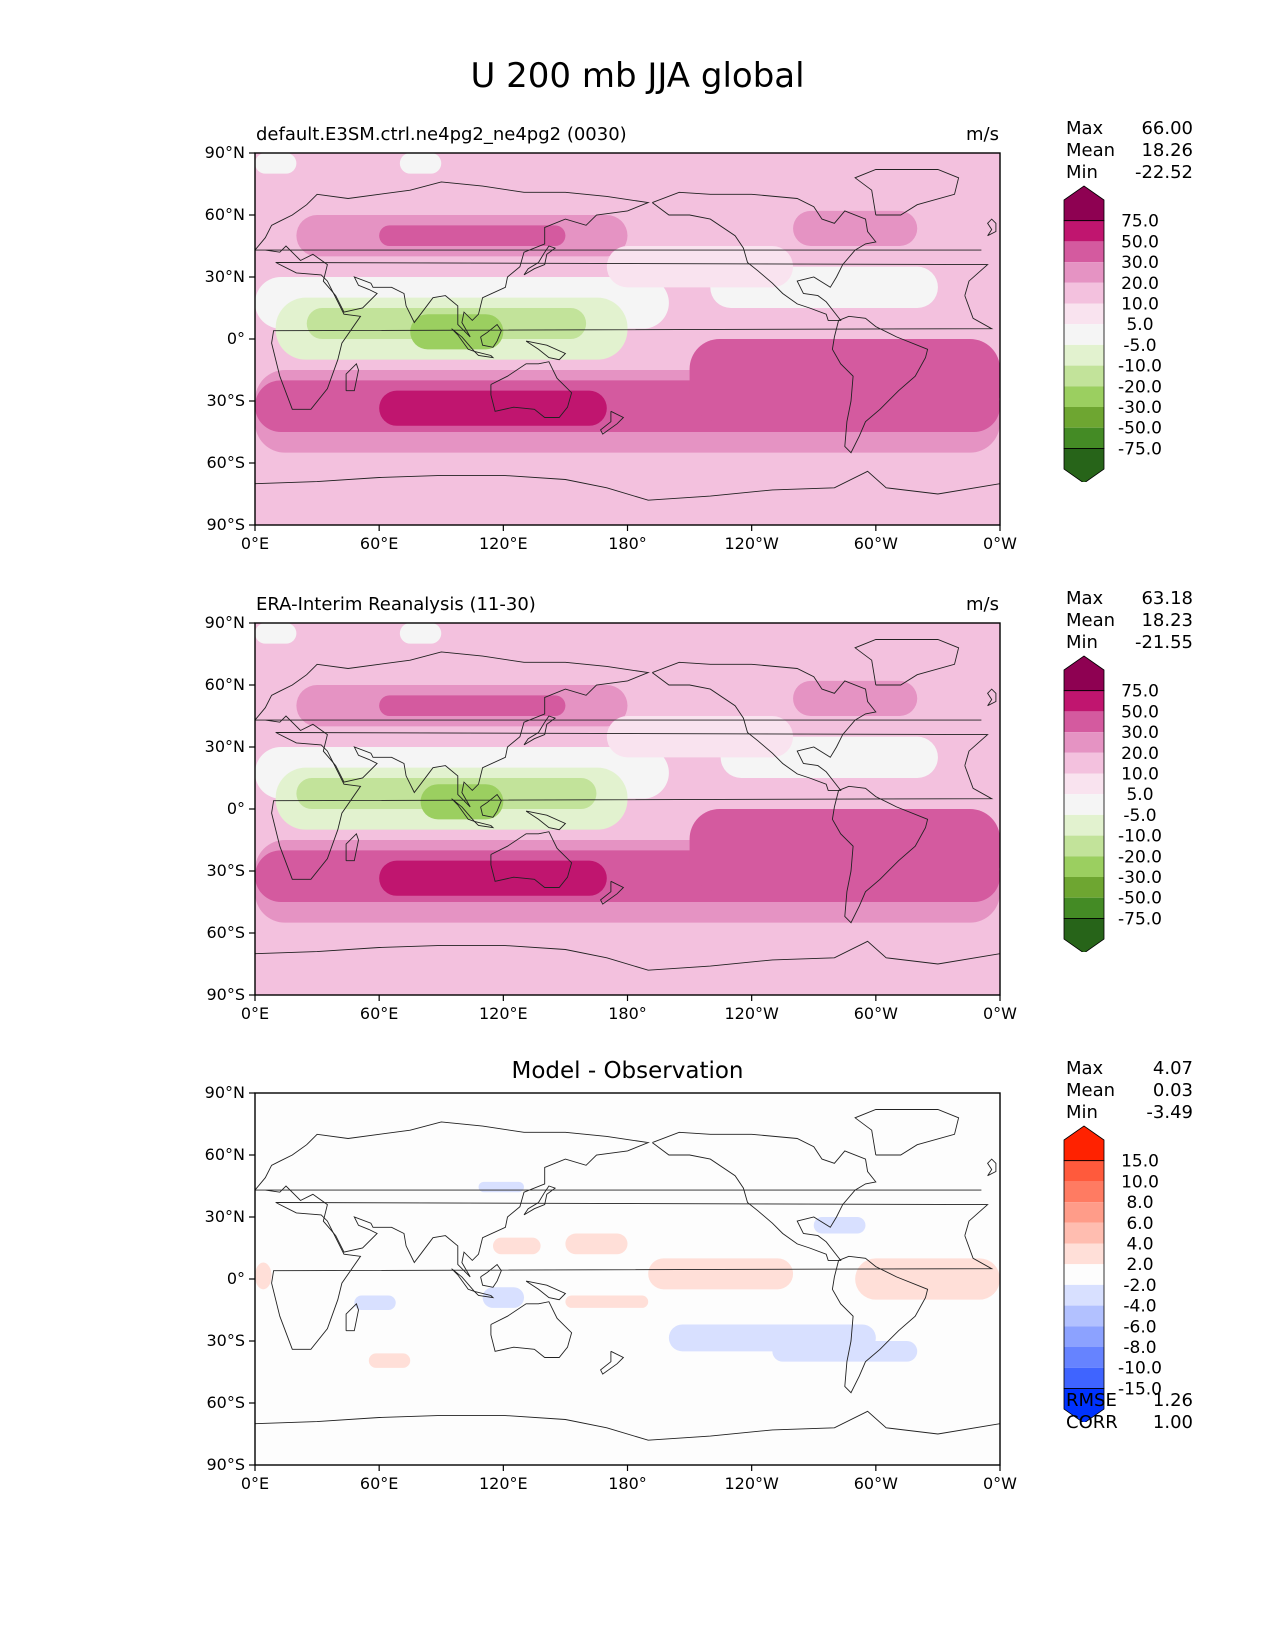 This screenshot has height=1650, width=1275. I want to click on colorbar-tick-label: 50.0, so click(1140, 242).